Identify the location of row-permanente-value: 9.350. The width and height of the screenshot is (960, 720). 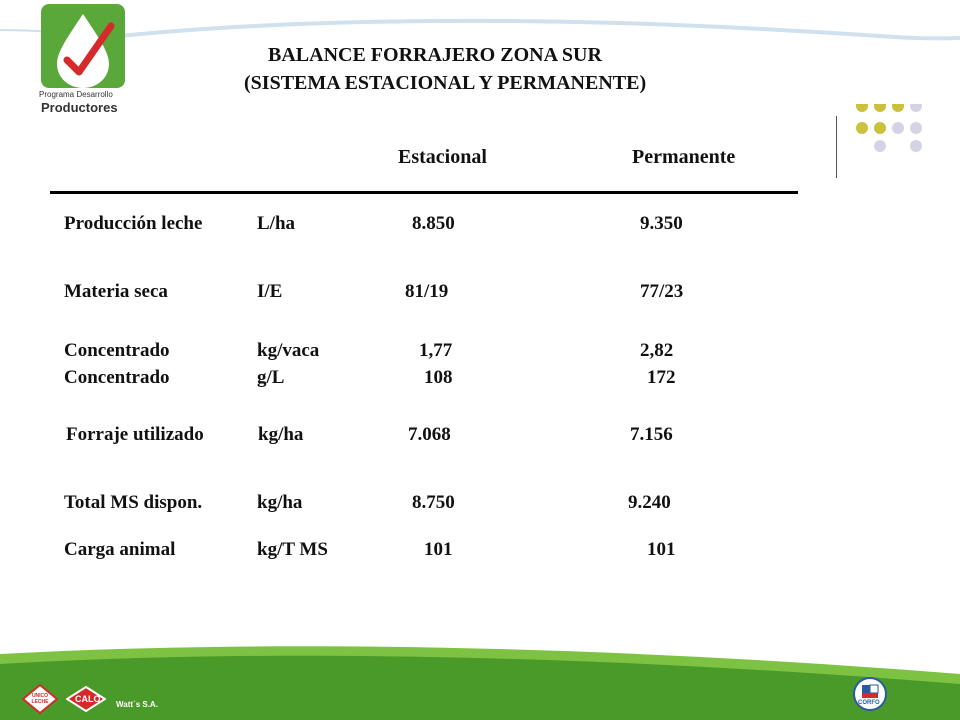
(661, 223).